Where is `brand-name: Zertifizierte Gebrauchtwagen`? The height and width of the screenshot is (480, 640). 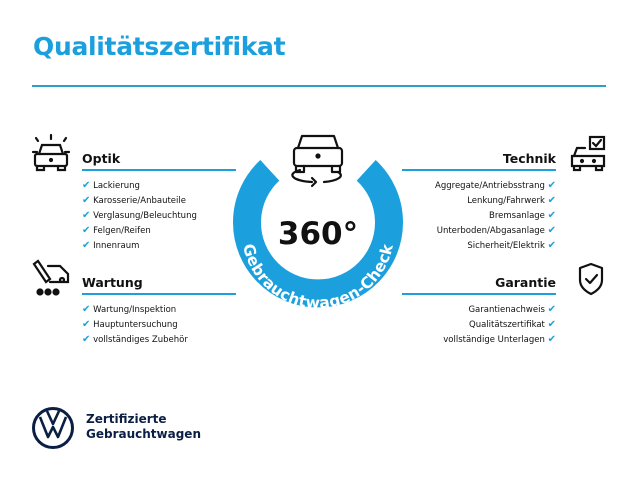
brand-name: Zertifizierte Gebrauchtwagen is located at coordinates (143, 426).